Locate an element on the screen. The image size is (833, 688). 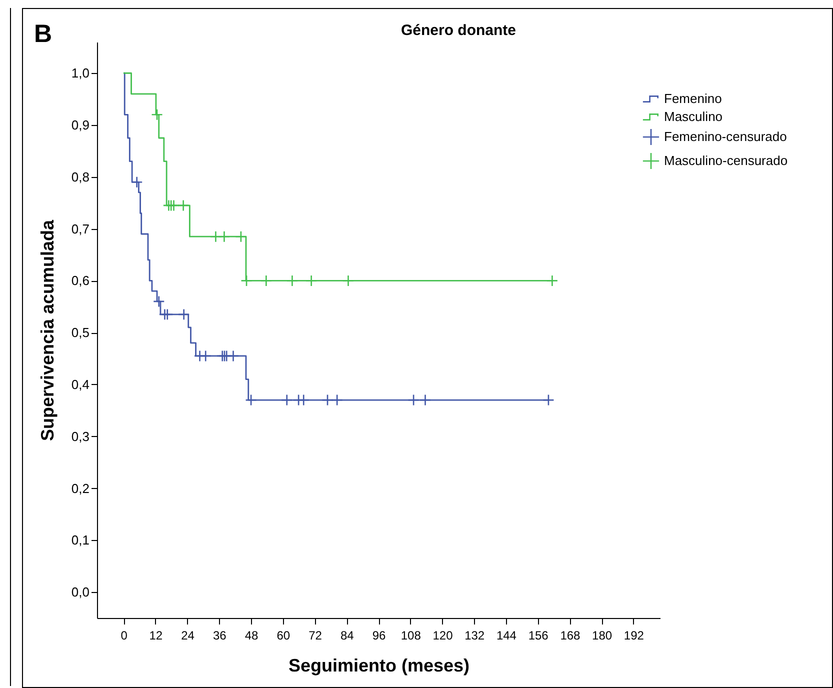
x-tick-label: 96 is located at coordinates (379, 635).